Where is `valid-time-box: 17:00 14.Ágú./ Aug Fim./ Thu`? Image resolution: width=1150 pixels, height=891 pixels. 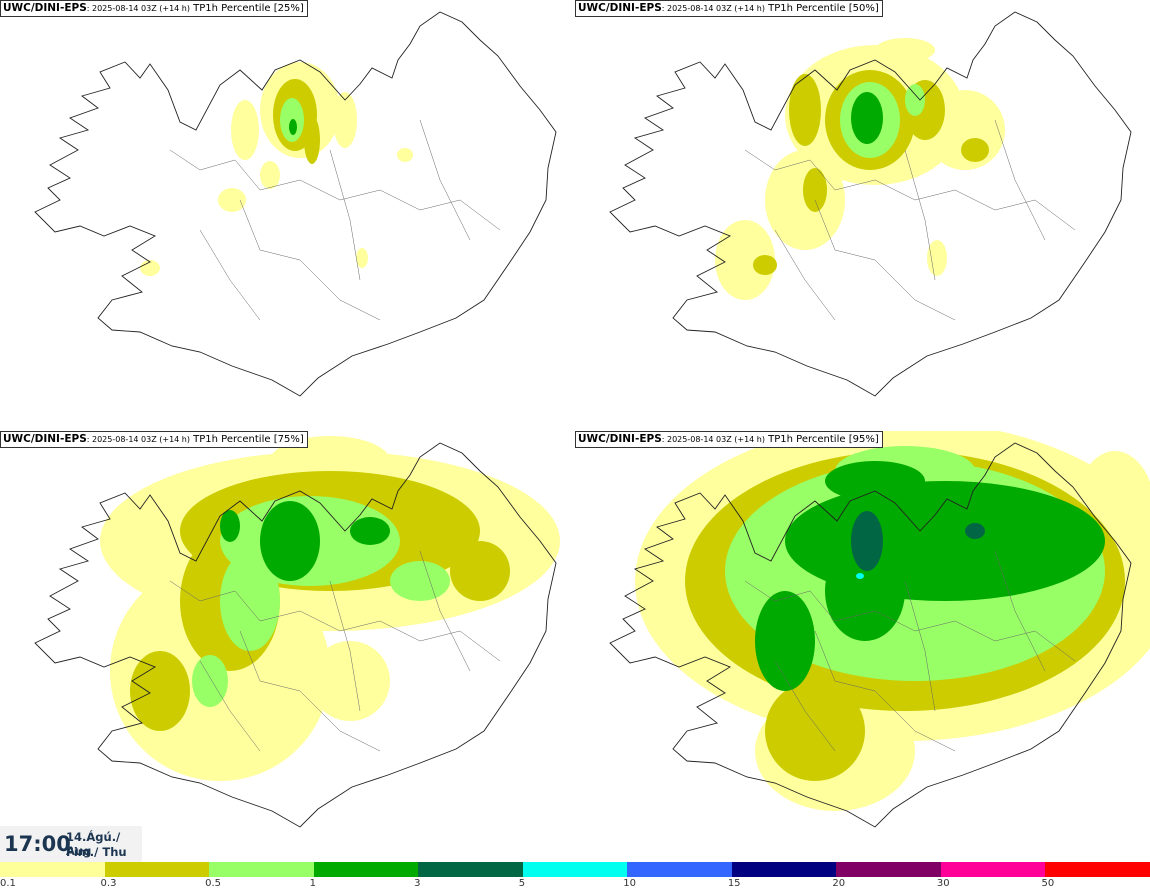 valid-time-box: 17:00 14.Ágú./ Aug Fim./ Thu is located at coordinates (71, 844).